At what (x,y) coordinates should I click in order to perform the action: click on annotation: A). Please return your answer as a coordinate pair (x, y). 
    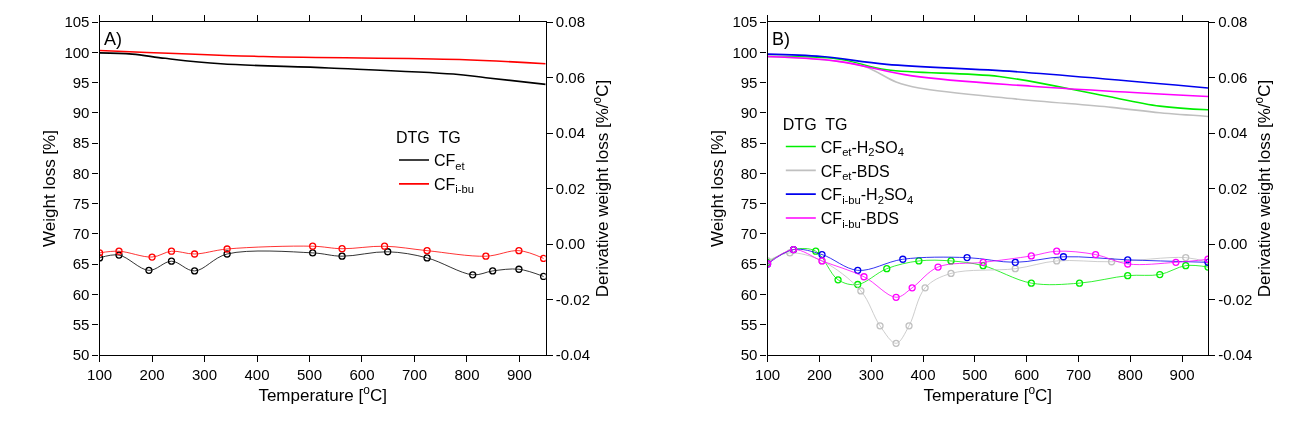
    Looking at the image, I should click on (113, 39).